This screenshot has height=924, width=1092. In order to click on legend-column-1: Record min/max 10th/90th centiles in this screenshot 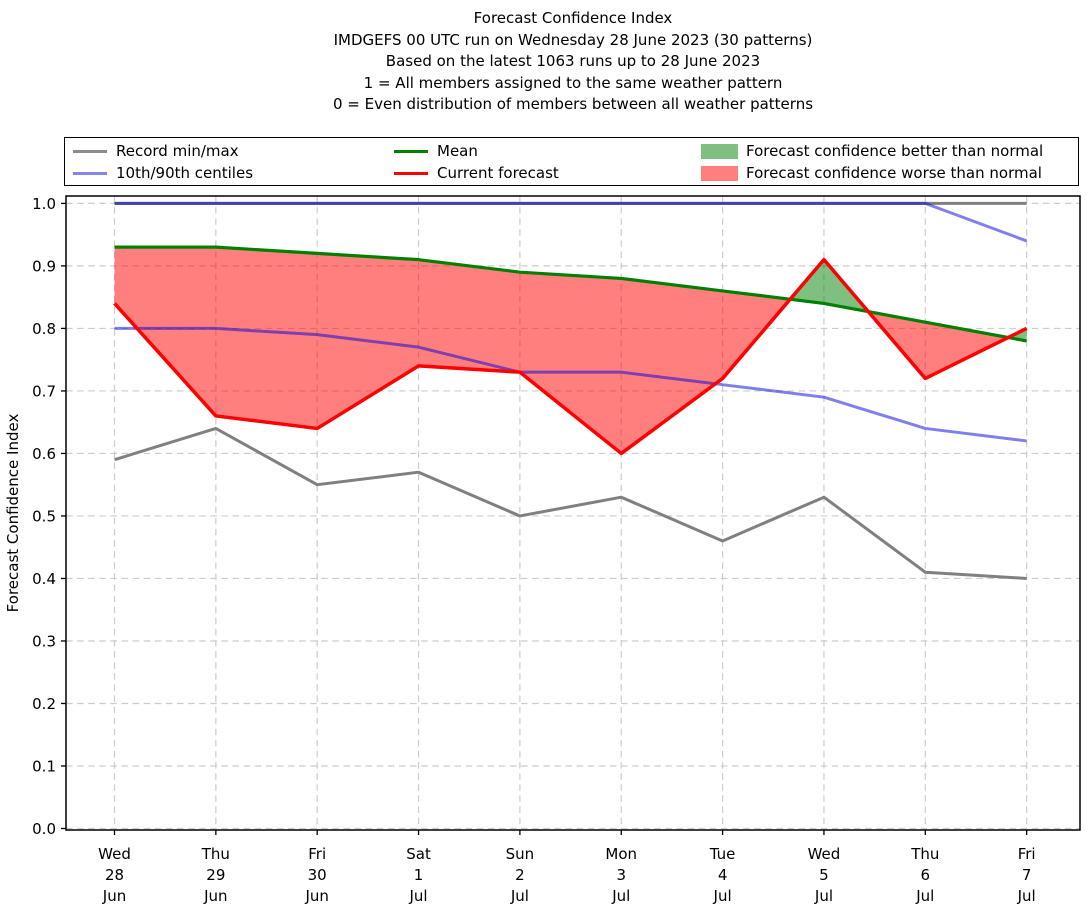, I will do `click(163, 162)`.